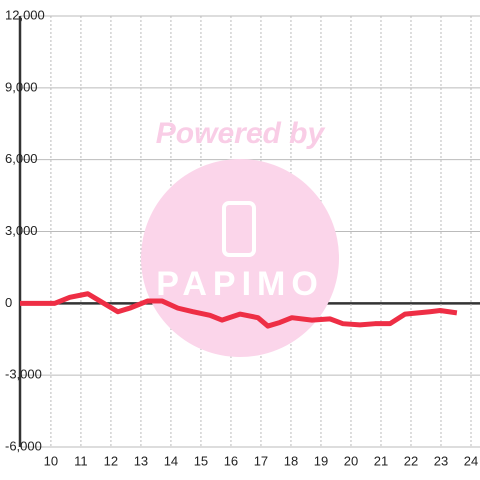 The image size is (480, 480). What do you see at coordinates (81, 460) in the screenshot?
I see `x-tick-label: 11` at bounding box center [81, 460].